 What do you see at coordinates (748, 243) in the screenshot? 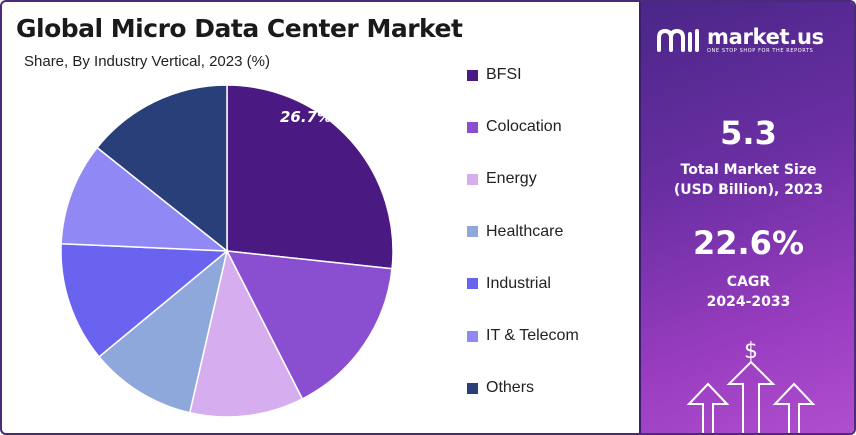
I see `cagr-value: 22.6%` at bounding box center [748, 243].